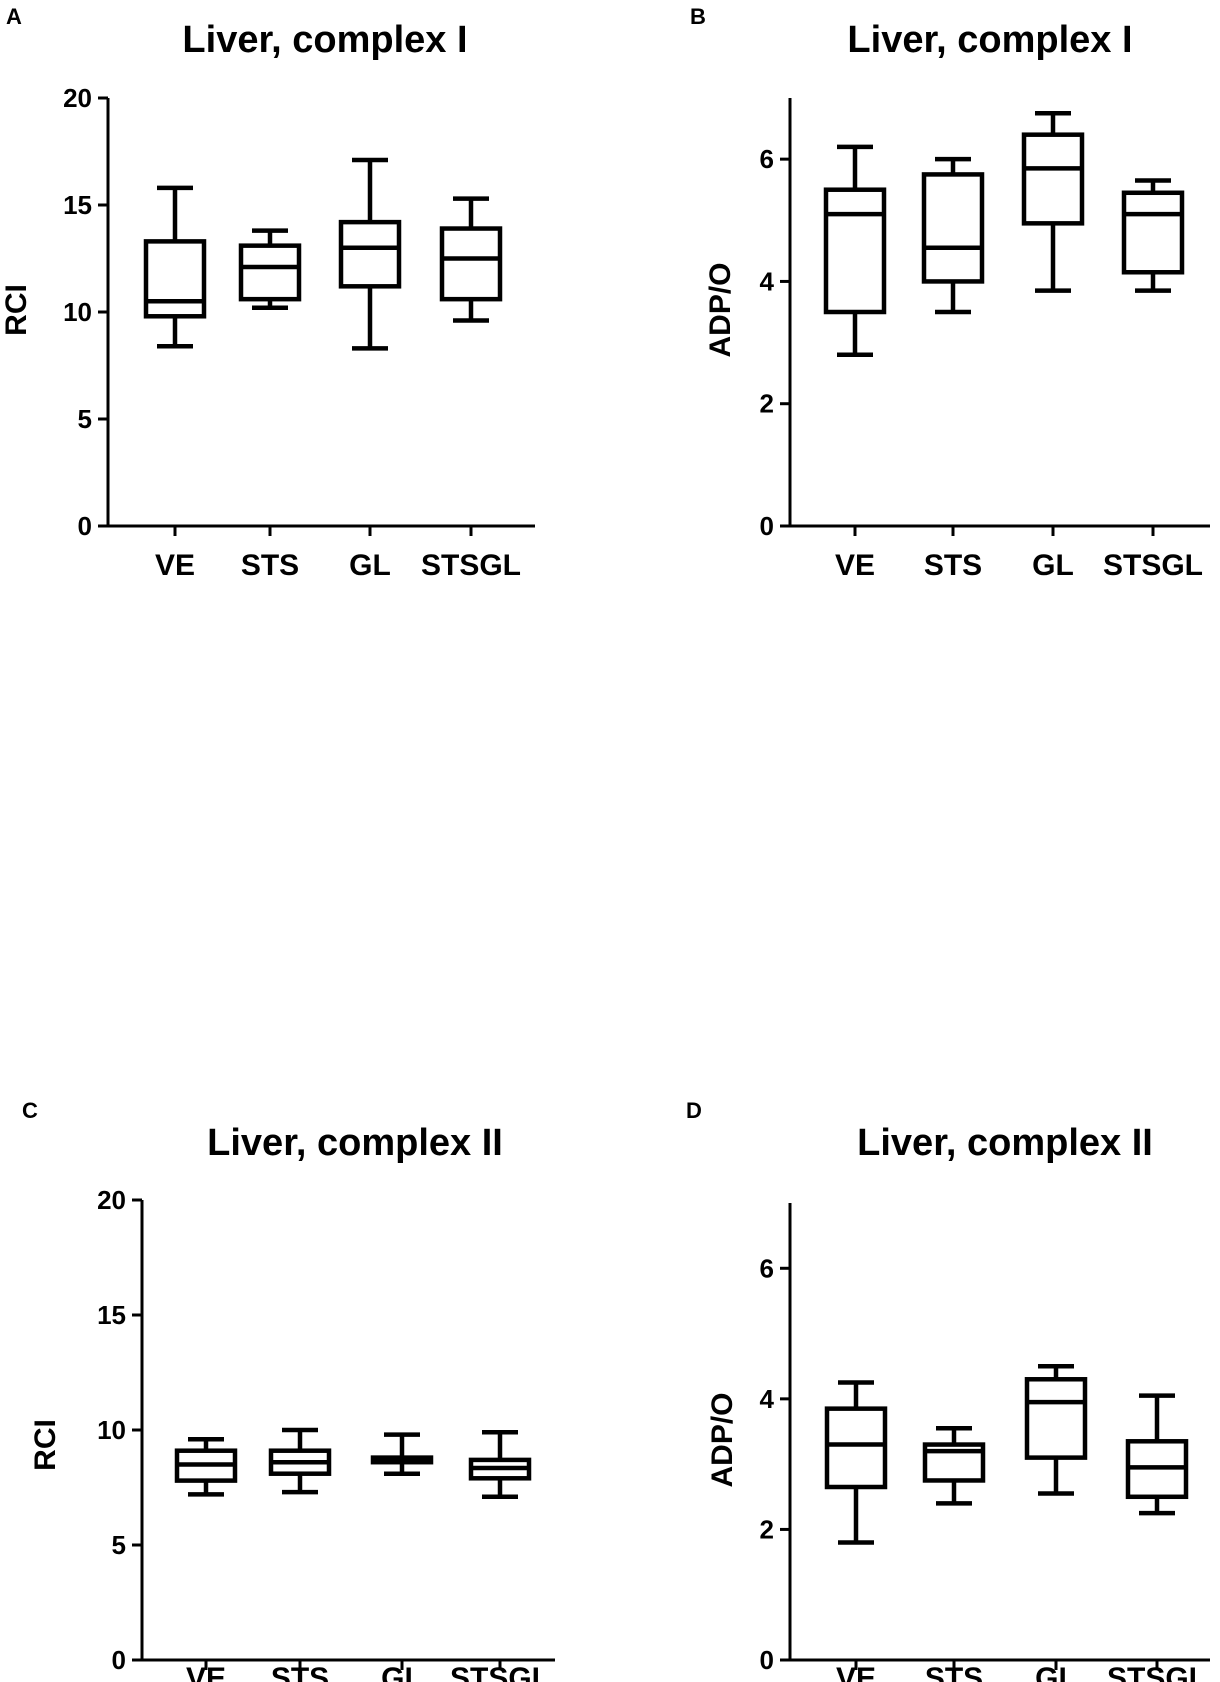 Image resolution: width=1220 pixels, height=1682 pixels. Describe the element at coordinates (14, 16) in the screenshot. I see `panel-letter: A` at that location.